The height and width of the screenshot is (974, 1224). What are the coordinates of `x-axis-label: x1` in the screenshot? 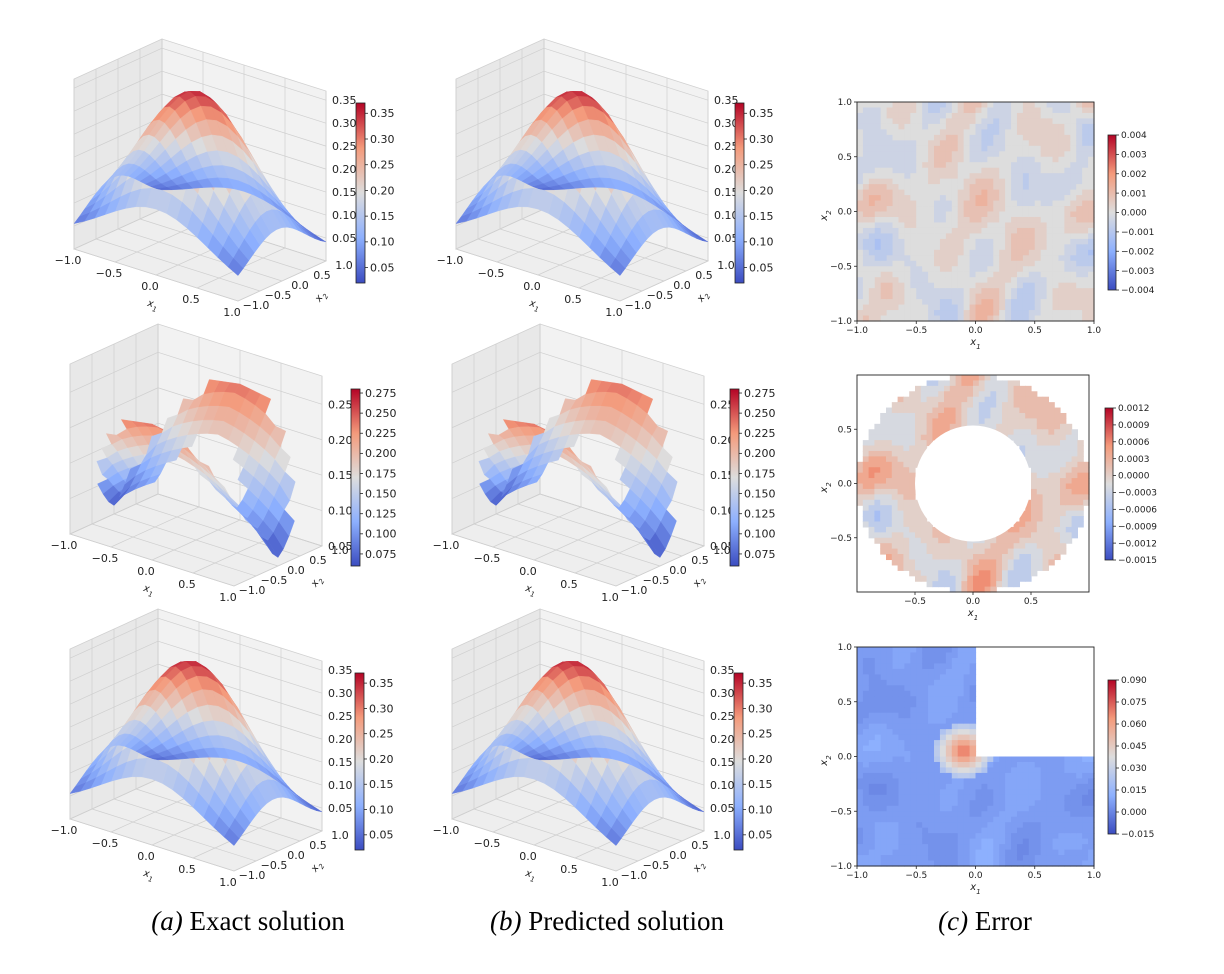 It's located at (148, 591).